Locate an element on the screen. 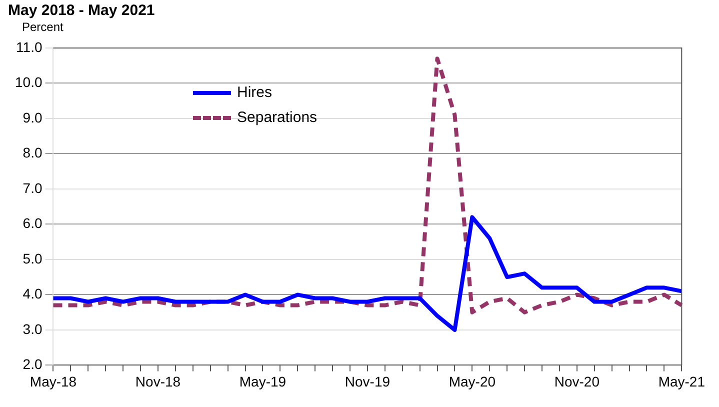 This screenshot has height=407, width=719. y-tick-label: 6.0 is located at coordinates (32, 223).